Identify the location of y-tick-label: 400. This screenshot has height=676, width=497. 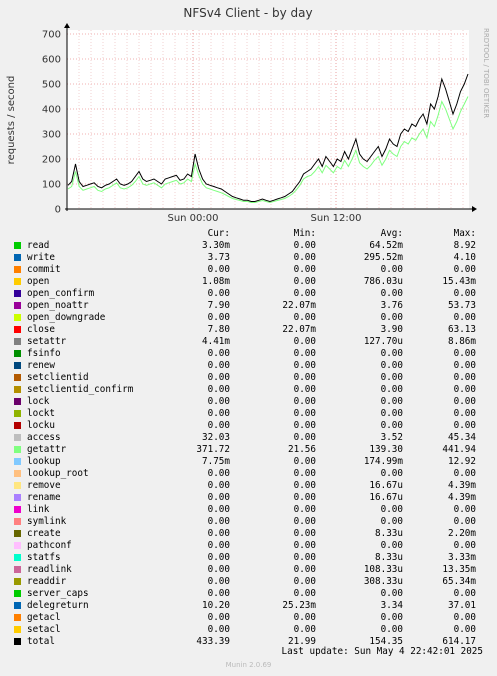
(51, 110).